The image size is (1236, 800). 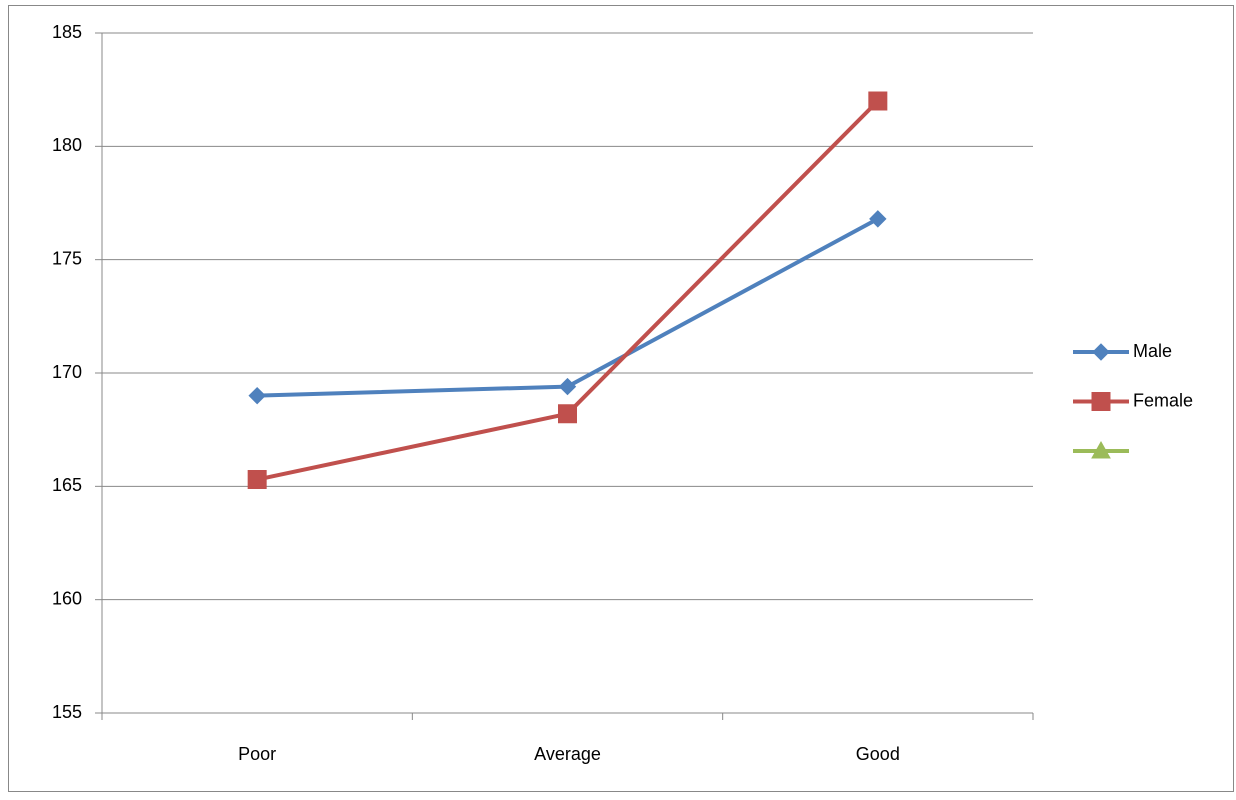 I want to click on x-tick-label: Good, so click(x=878, y=754).